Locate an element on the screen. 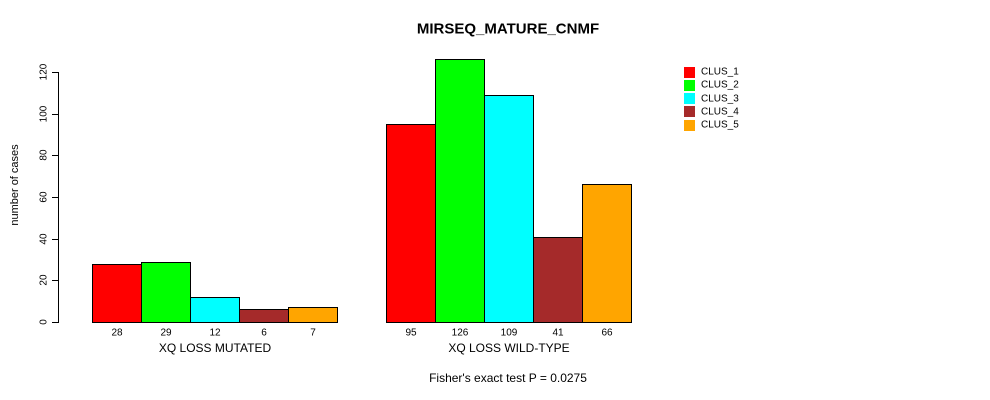 The height and width of the screenshot is (400, 990). chart-title: MIRSEQ_MATURE_CNMF is located at coordinates (508, 29).